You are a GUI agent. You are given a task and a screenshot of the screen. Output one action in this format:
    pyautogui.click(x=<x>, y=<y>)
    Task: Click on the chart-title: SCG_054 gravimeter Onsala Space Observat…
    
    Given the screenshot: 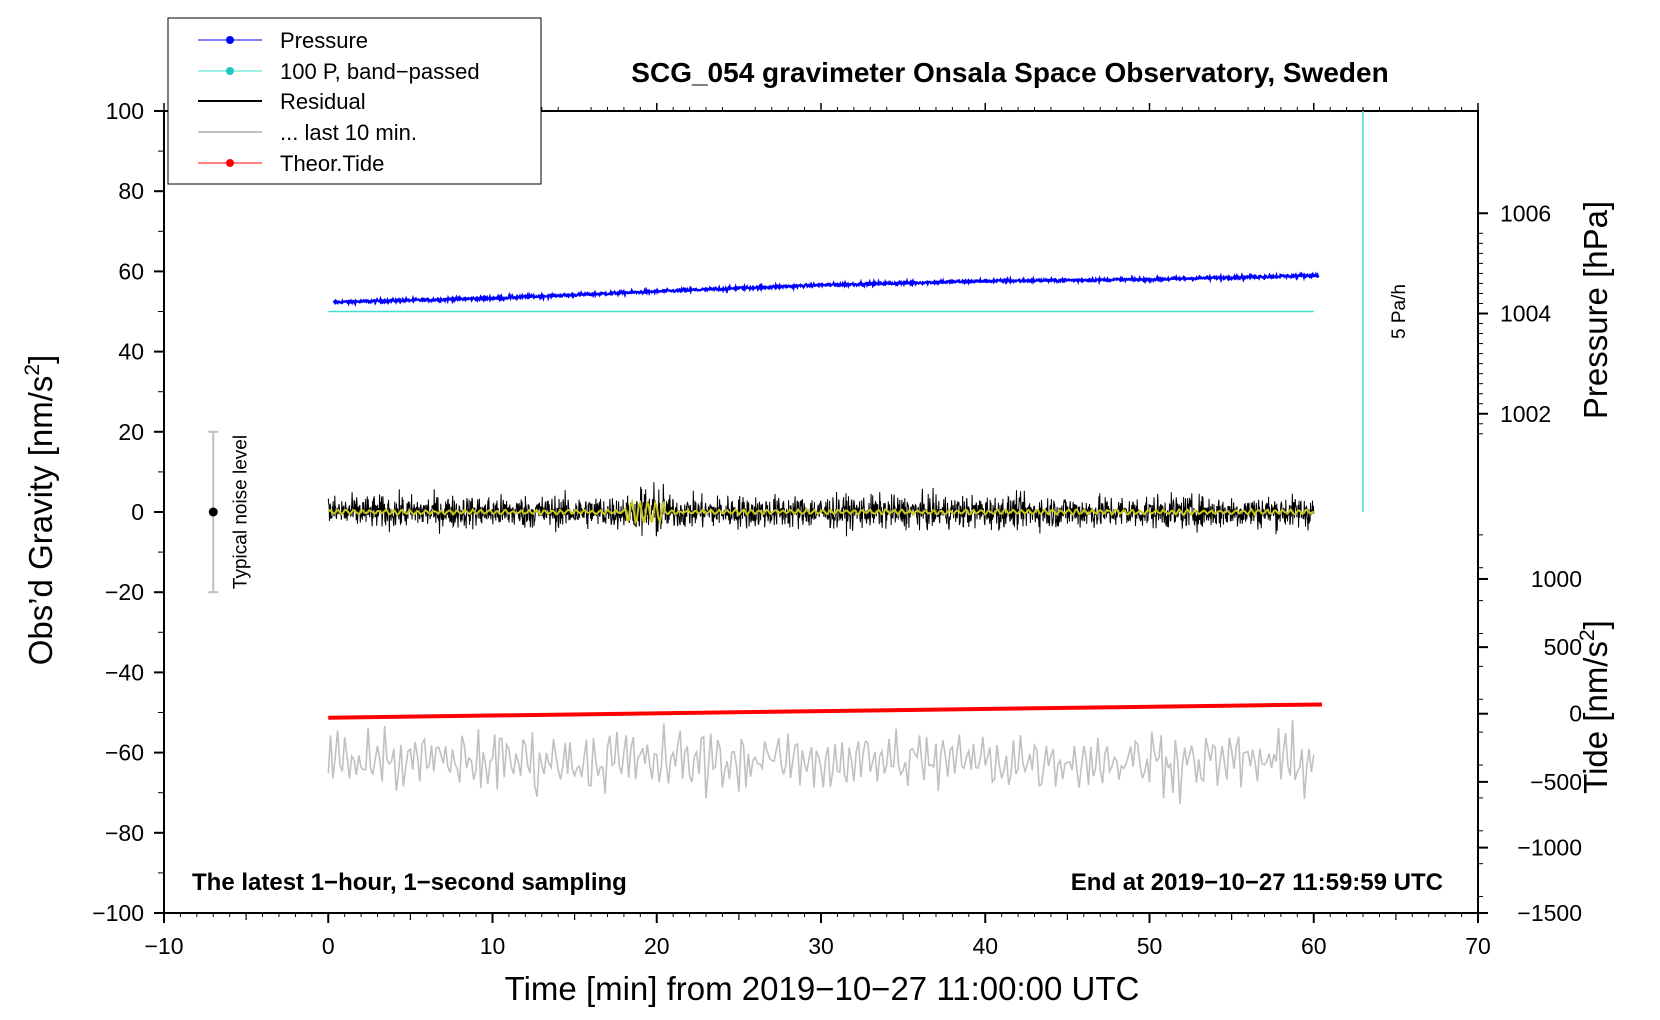 What is the action you would take?
    pyautogui.click(x=1009, y=72)
    